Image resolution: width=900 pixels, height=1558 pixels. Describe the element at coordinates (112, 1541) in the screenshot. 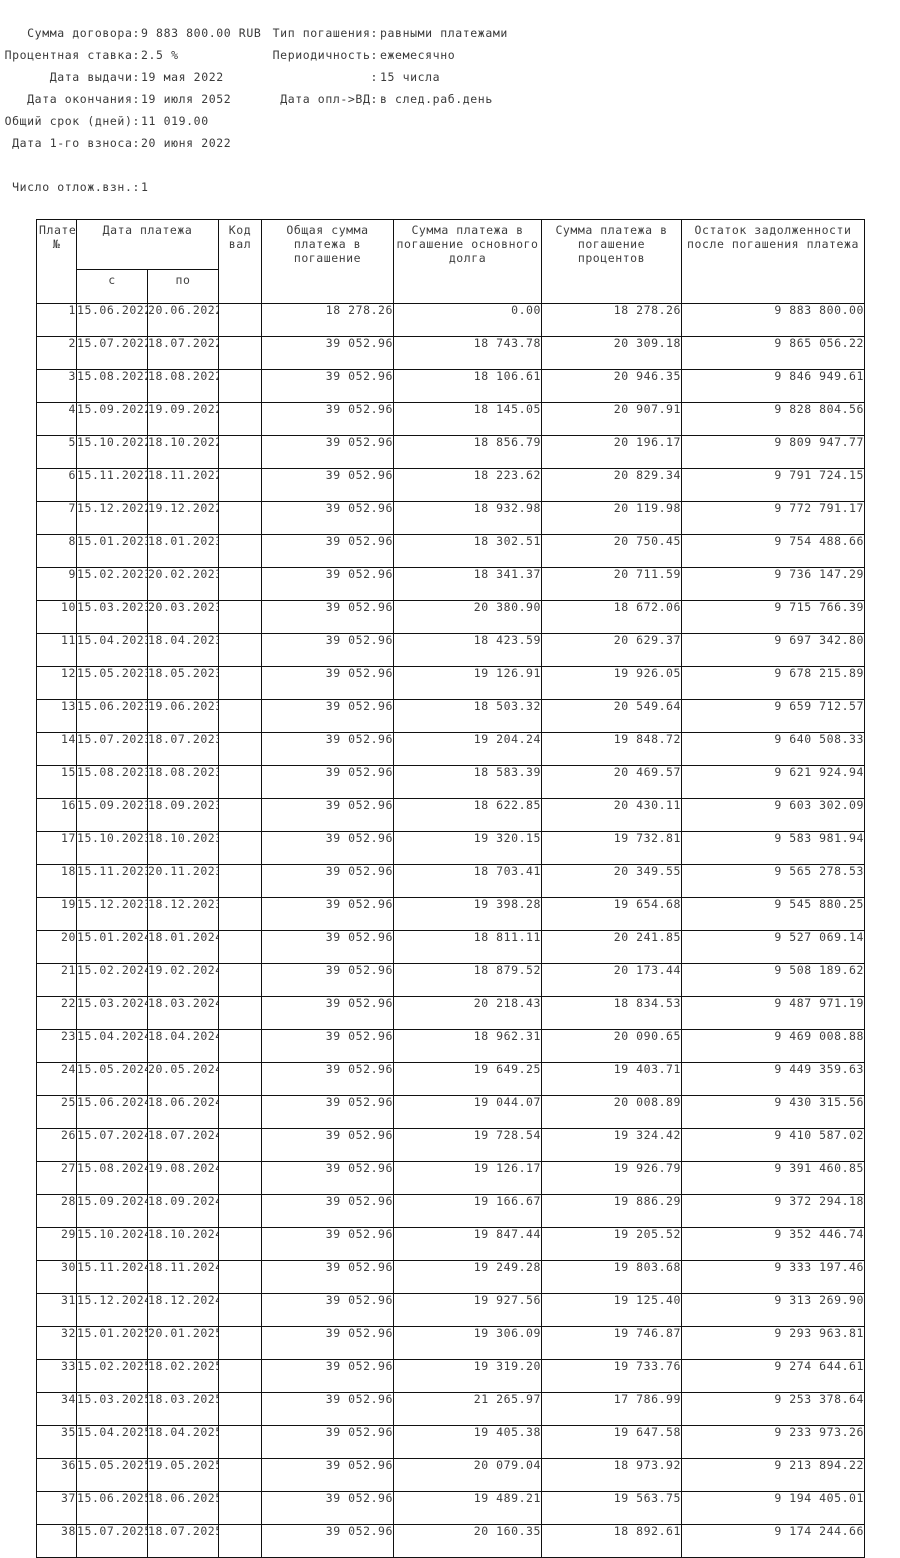

I see `date-from-cell: 15.07.2025` at that location.